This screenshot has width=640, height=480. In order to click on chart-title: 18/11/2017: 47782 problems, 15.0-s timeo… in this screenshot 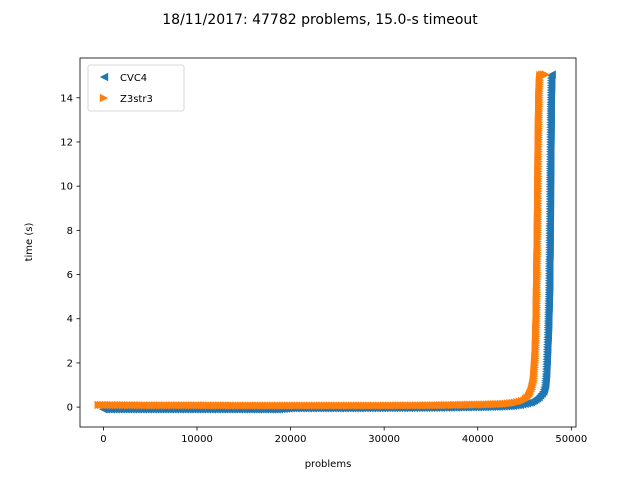, I will do `click(320, 20)`.